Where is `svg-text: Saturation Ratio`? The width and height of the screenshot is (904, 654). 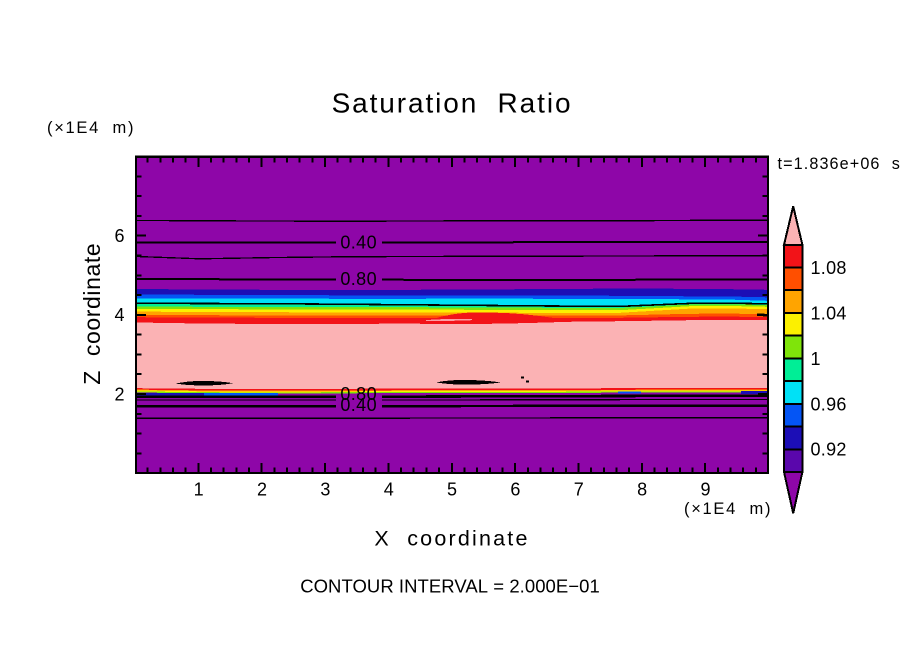 svg-text: Saturation Ratio is located at coordinates (452, 103).